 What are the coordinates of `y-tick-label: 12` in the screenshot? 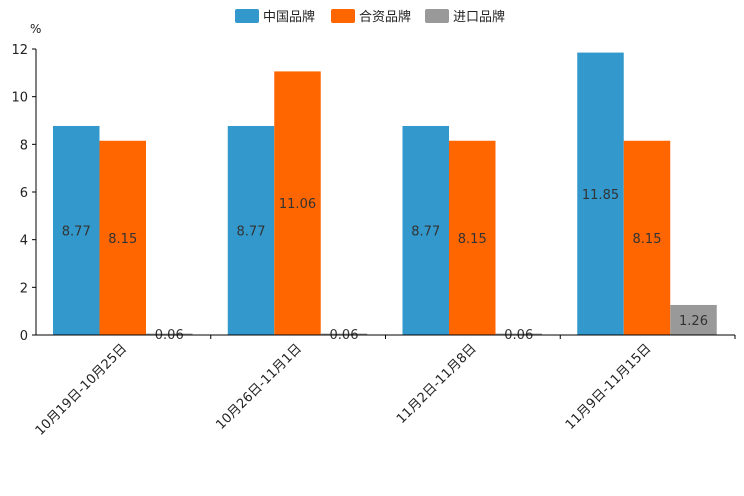 It's located at (19, 50).